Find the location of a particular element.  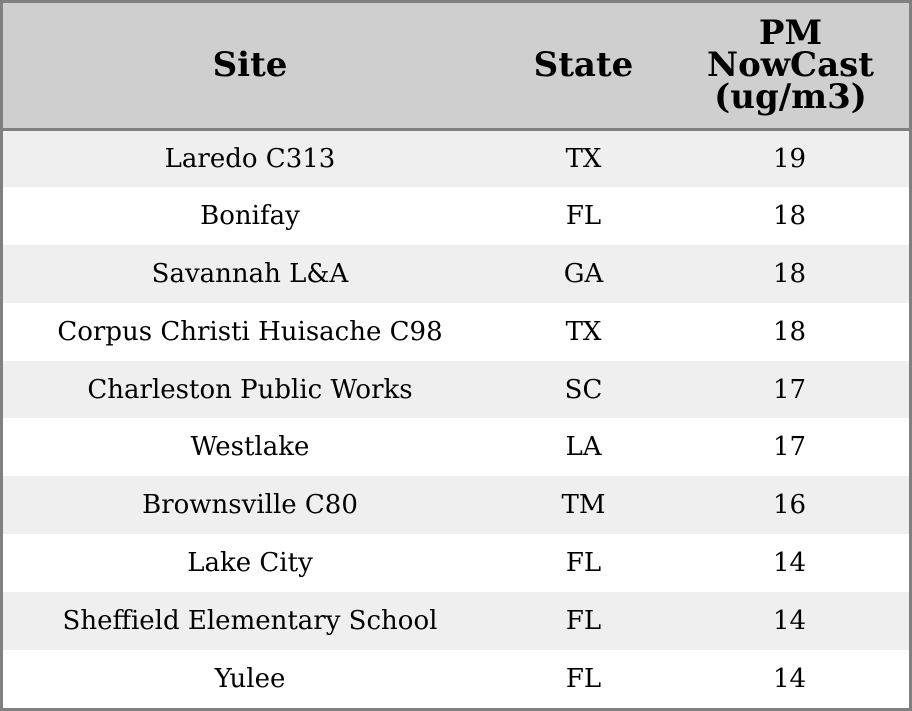

column-header-pm-line-2: NowCast is located at coordinates (790, 65).